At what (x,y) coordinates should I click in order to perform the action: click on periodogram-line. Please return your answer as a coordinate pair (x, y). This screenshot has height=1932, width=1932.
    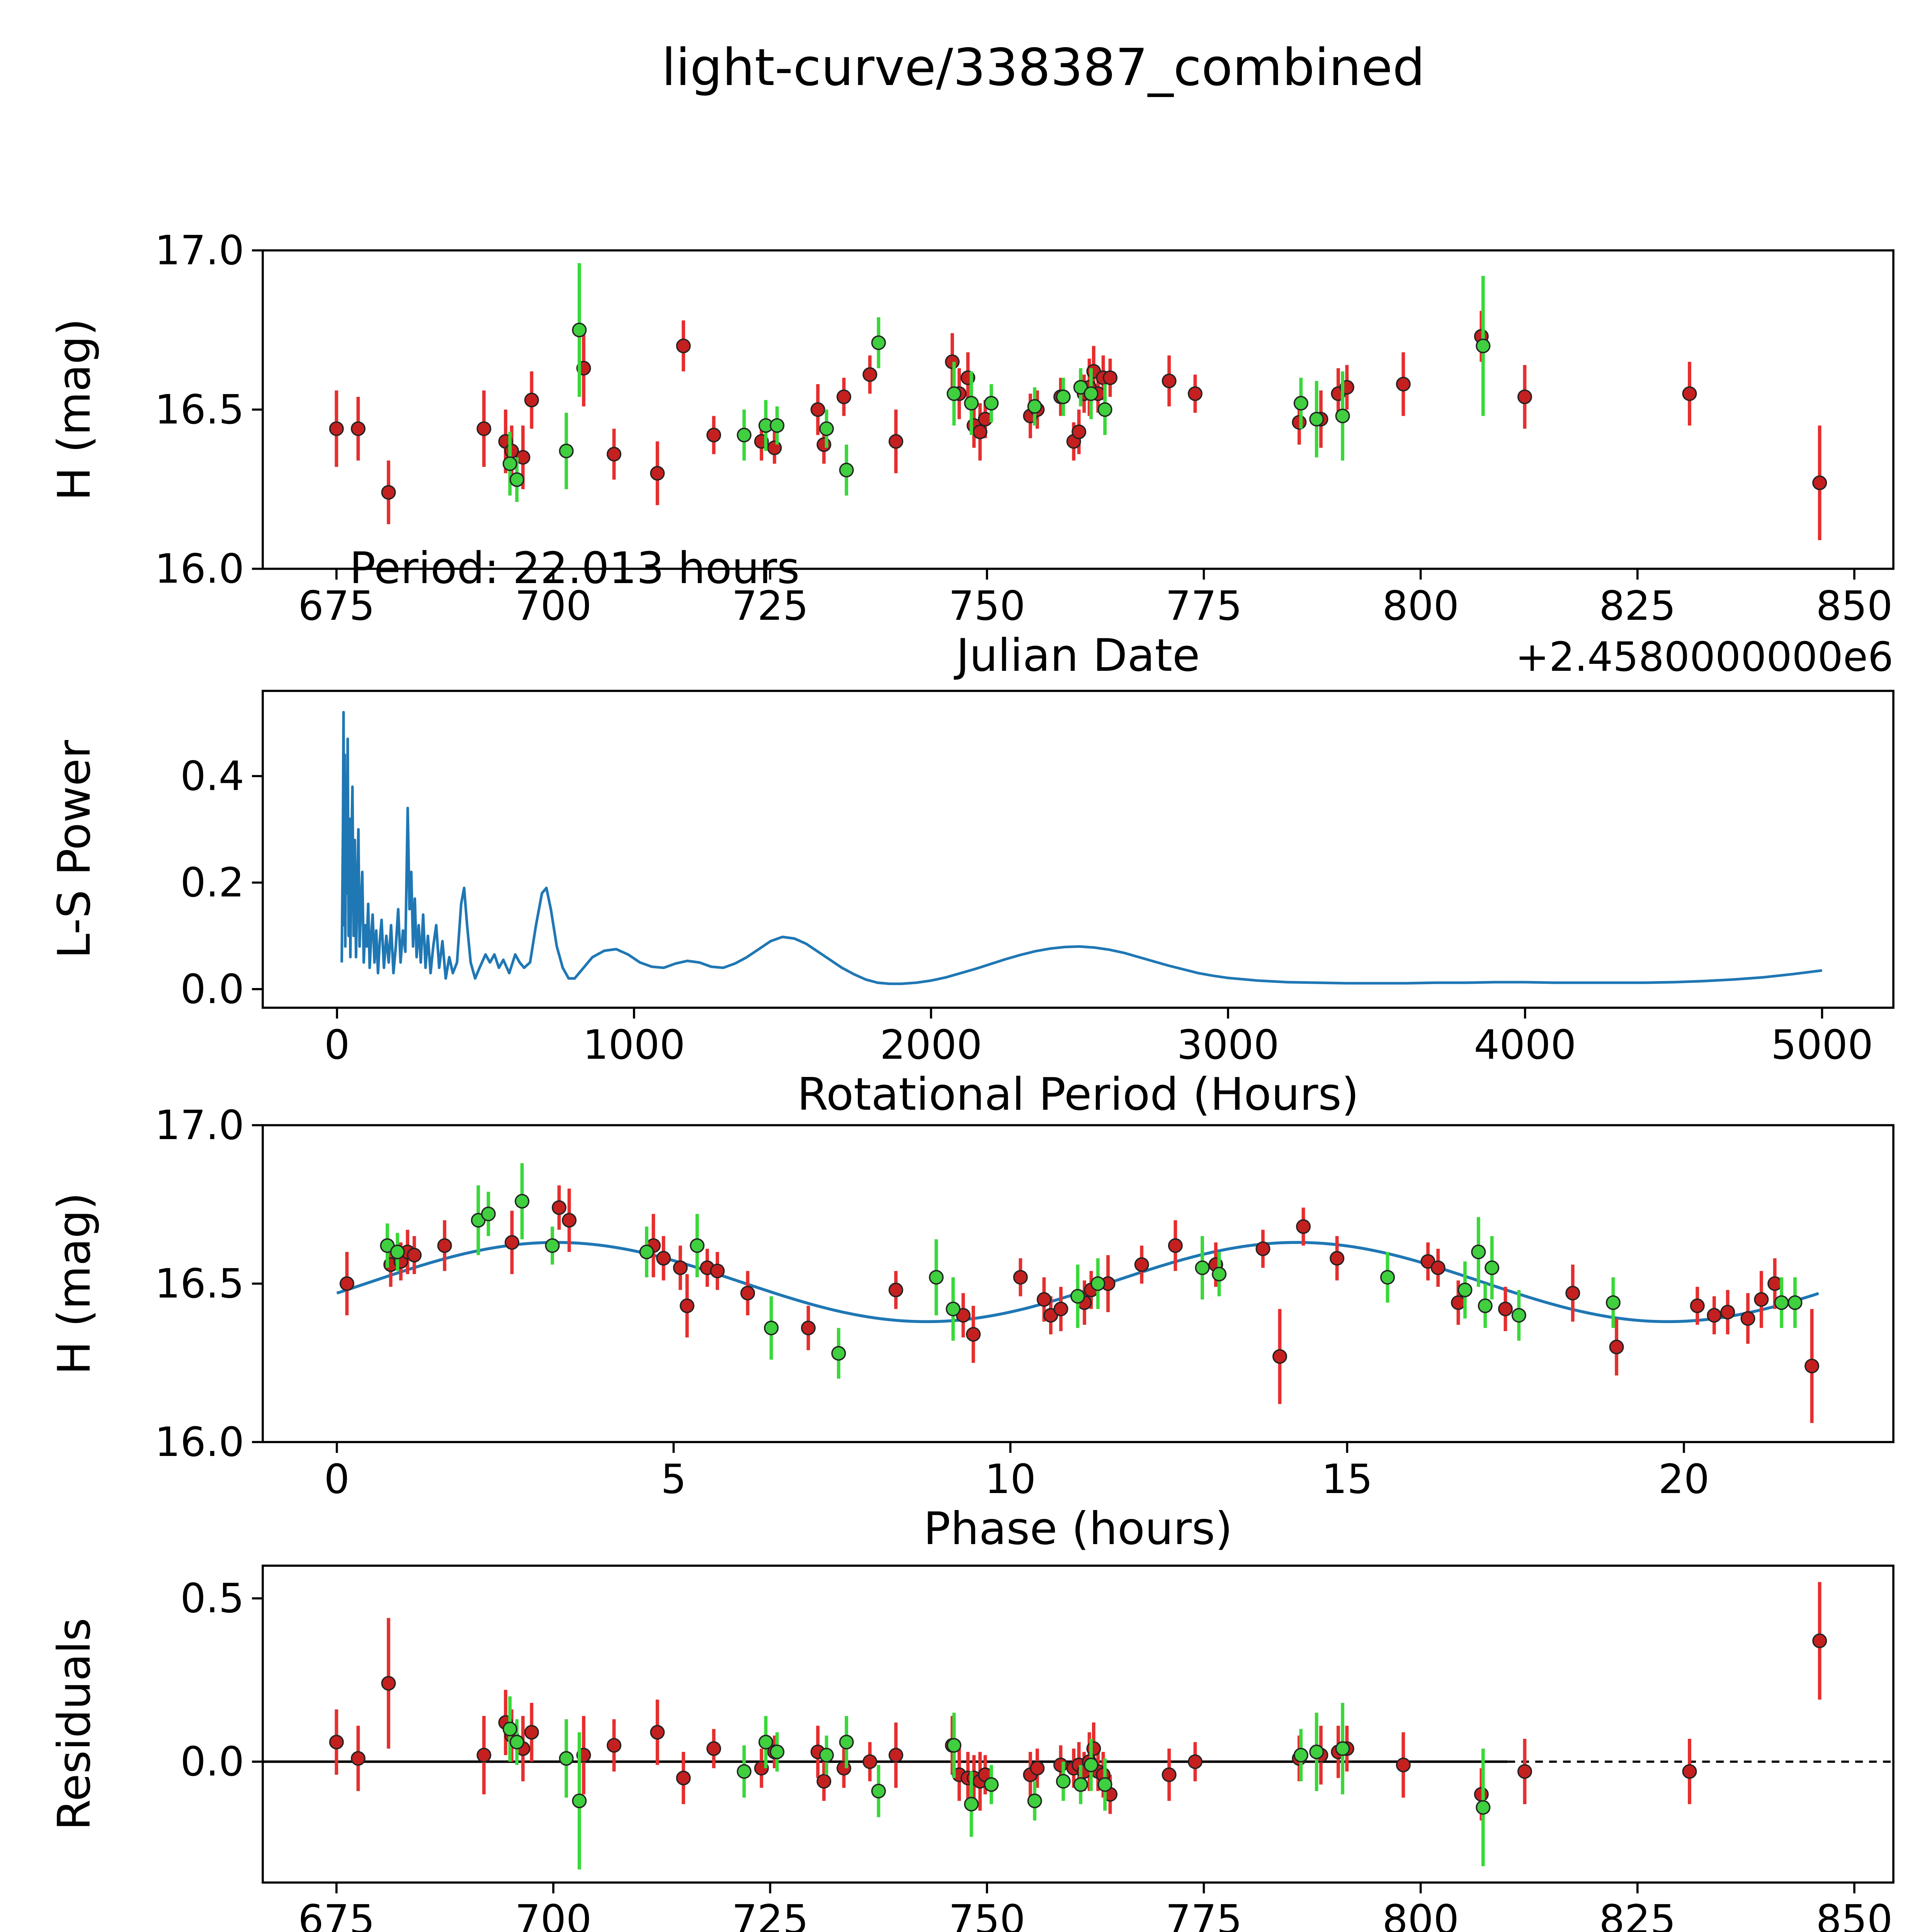
    Looking at the image, I should click on (1081, 848).